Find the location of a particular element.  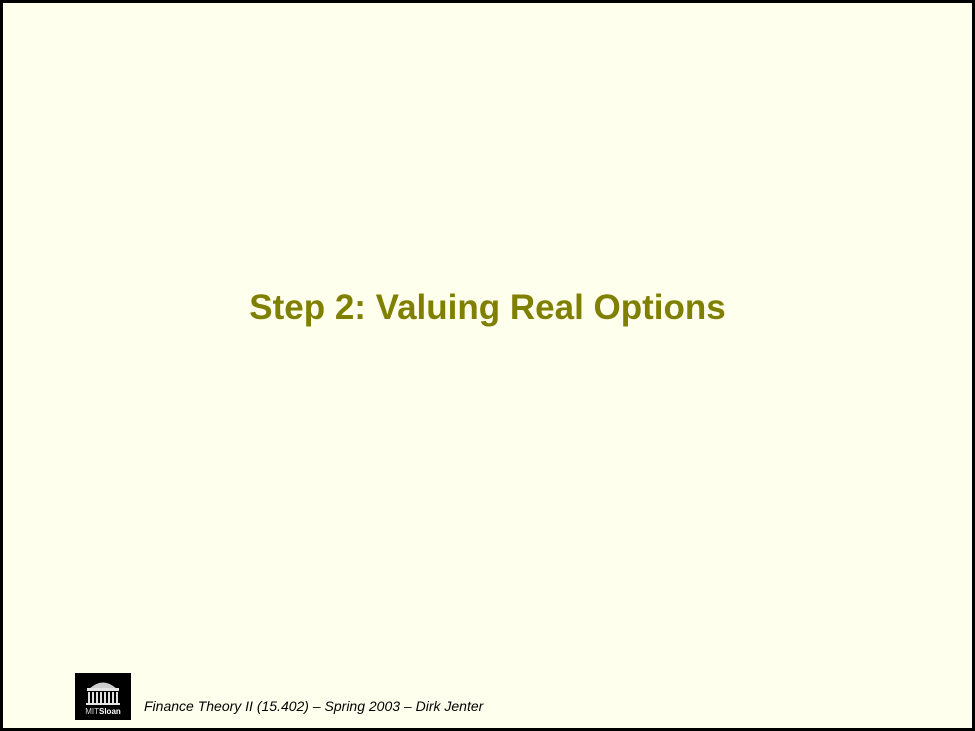

dome-icon is located at coordinates (103, 693).